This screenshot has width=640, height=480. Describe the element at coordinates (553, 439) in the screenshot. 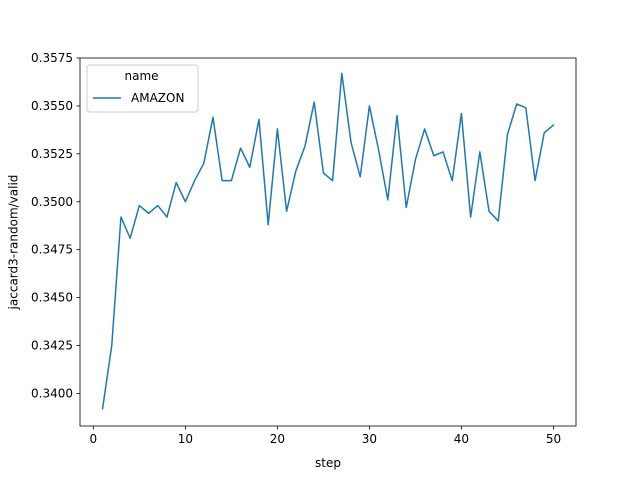

I see `x-tick-label: 50` at that location.